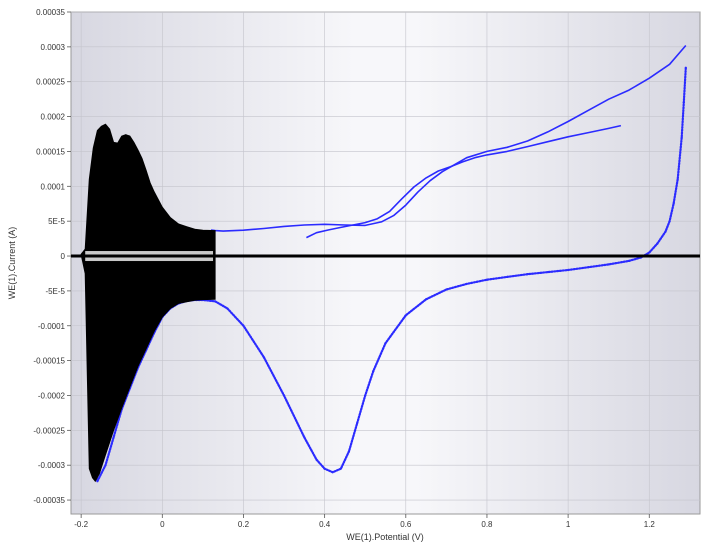 This screenshot has height=543, width=709. I want to click on y-tick-label: -5E-5, so click(55, 291).